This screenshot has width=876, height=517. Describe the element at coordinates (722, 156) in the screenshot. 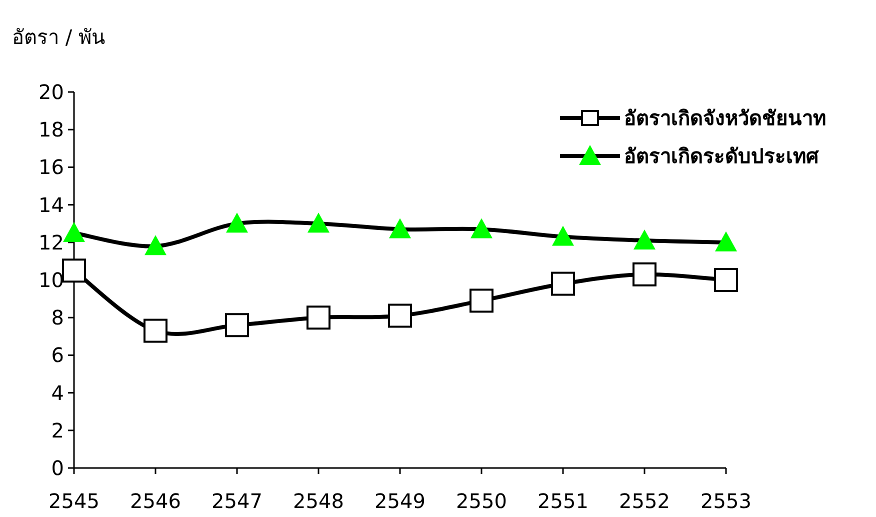

I see `legend-label: อัตราเกิดระดับประเทศ` at that location.